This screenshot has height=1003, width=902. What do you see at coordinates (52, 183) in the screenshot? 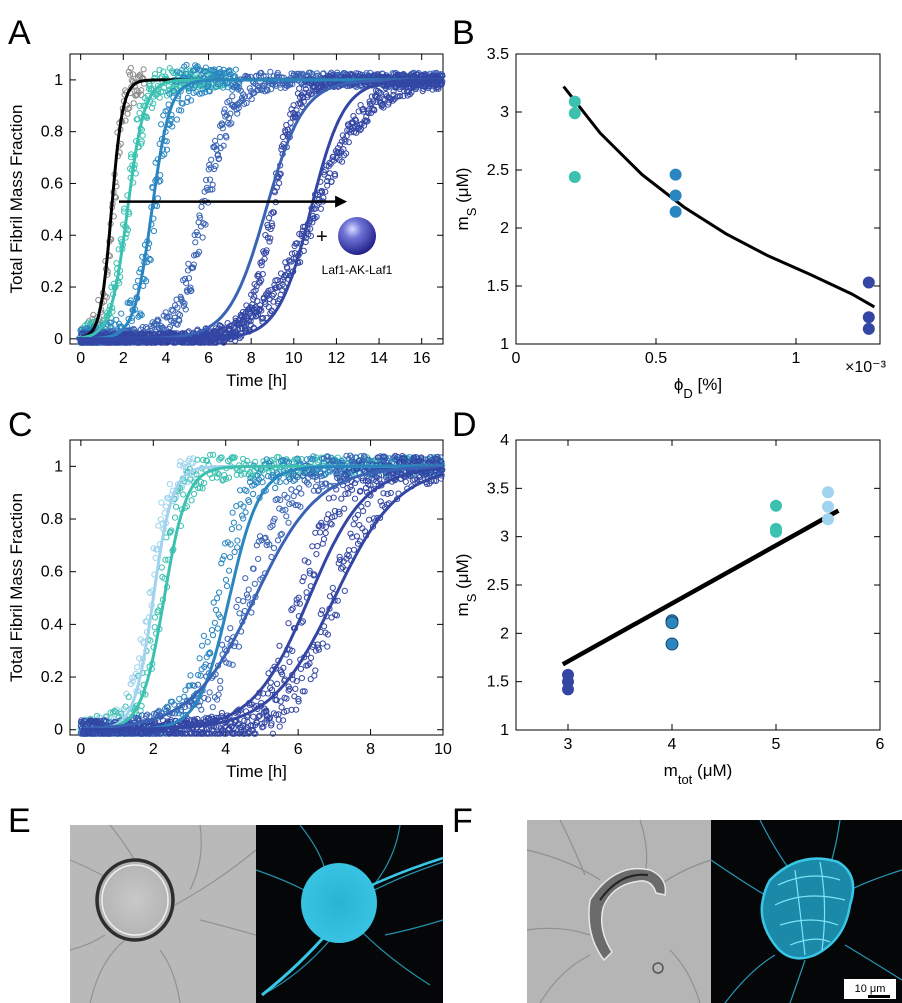
I see `panel-a-y-tick-label: 0.6` at bounding box center [52, 183].